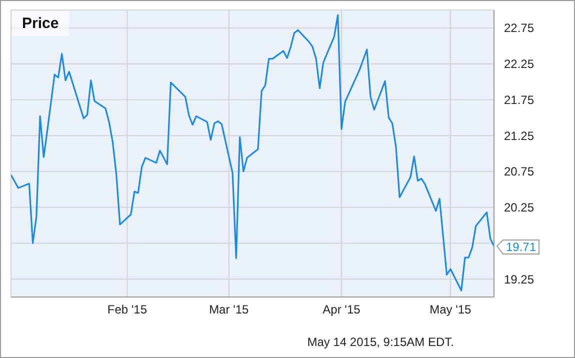 This screenshot has width=575, height=358. Describe the element at coordinates (519, 207) in the screenshot. I see `y-tick-label: 20.25` at that location.